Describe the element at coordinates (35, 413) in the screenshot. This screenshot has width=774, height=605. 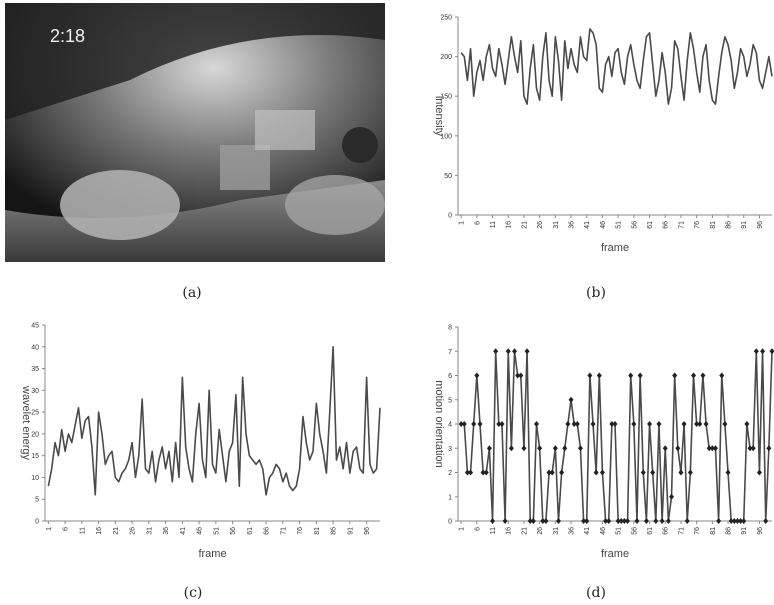
I see `y-tick-label: 25` at that location.